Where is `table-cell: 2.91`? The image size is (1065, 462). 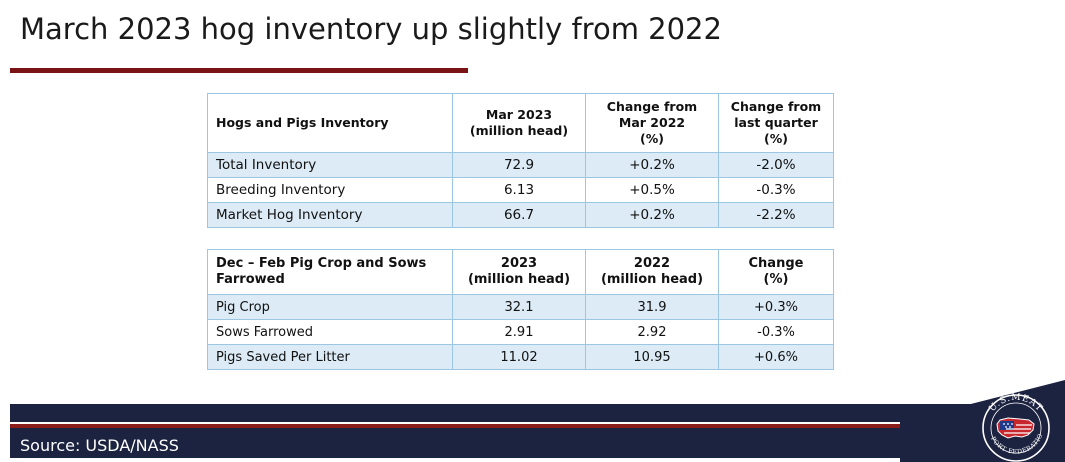 table-cell: 2.91 is located at coordinates (519, 332).